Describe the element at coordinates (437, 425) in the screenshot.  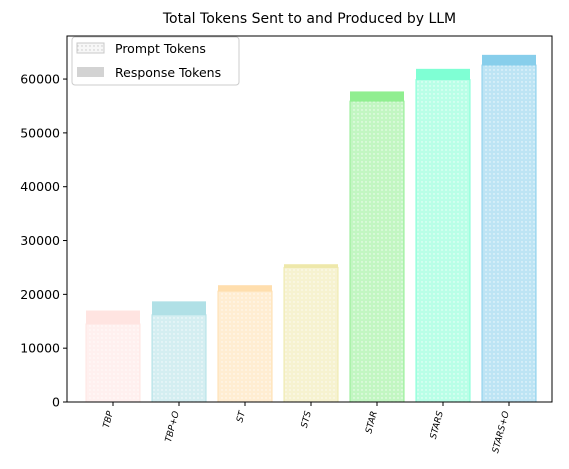
I see `x-tick-label-stars: STARS` at that location.